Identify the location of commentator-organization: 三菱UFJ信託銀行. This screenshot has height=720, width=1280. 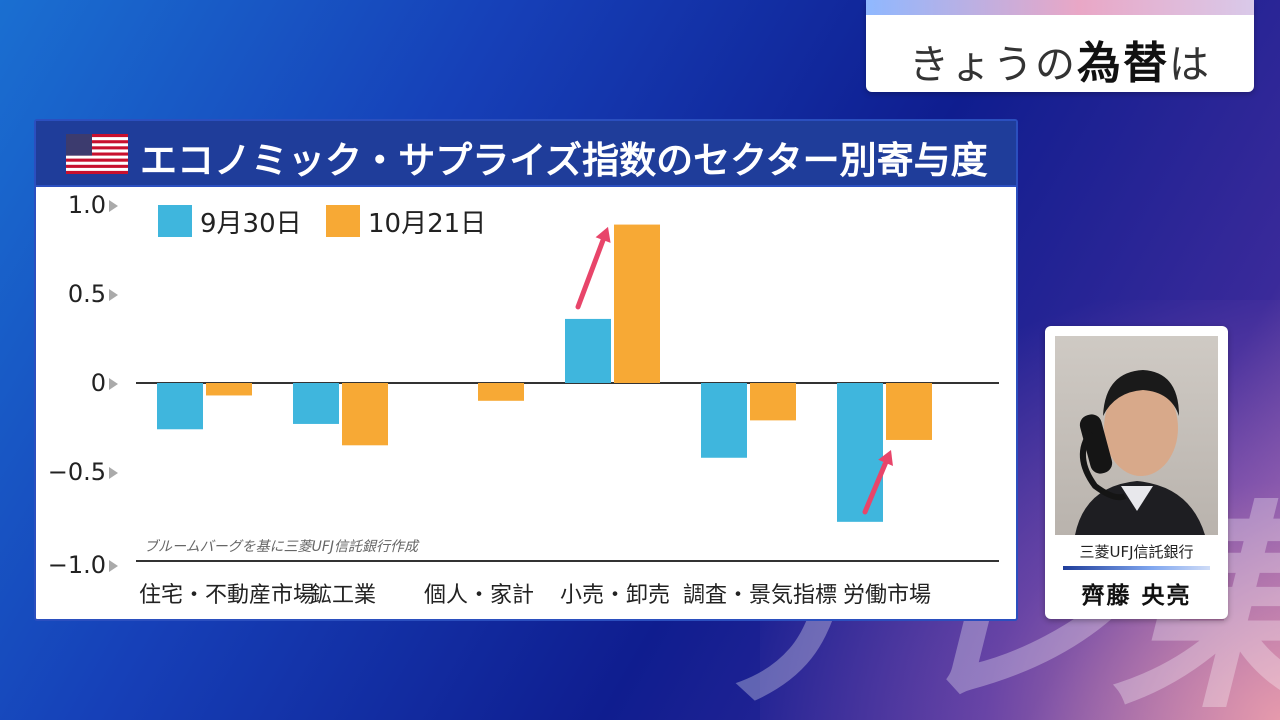
(1136, 552).